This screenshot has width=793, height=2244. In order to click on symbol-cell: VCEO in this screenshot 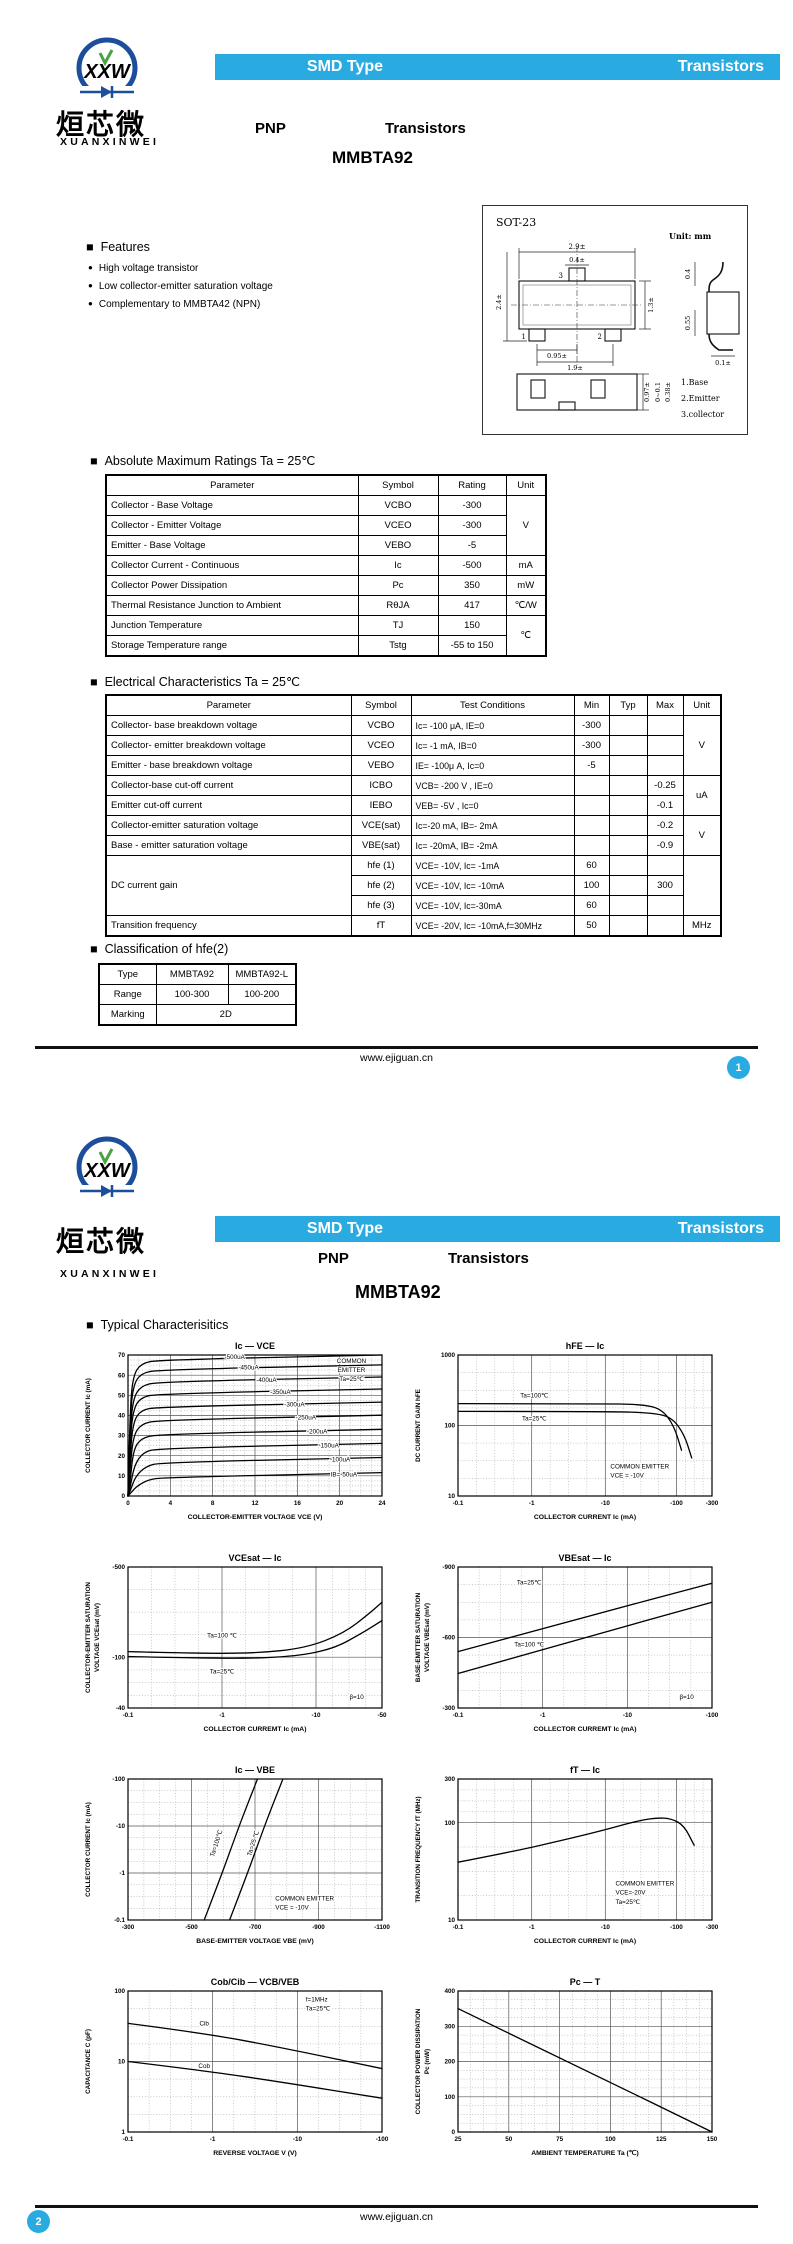, I will do `click(381, 745)`.